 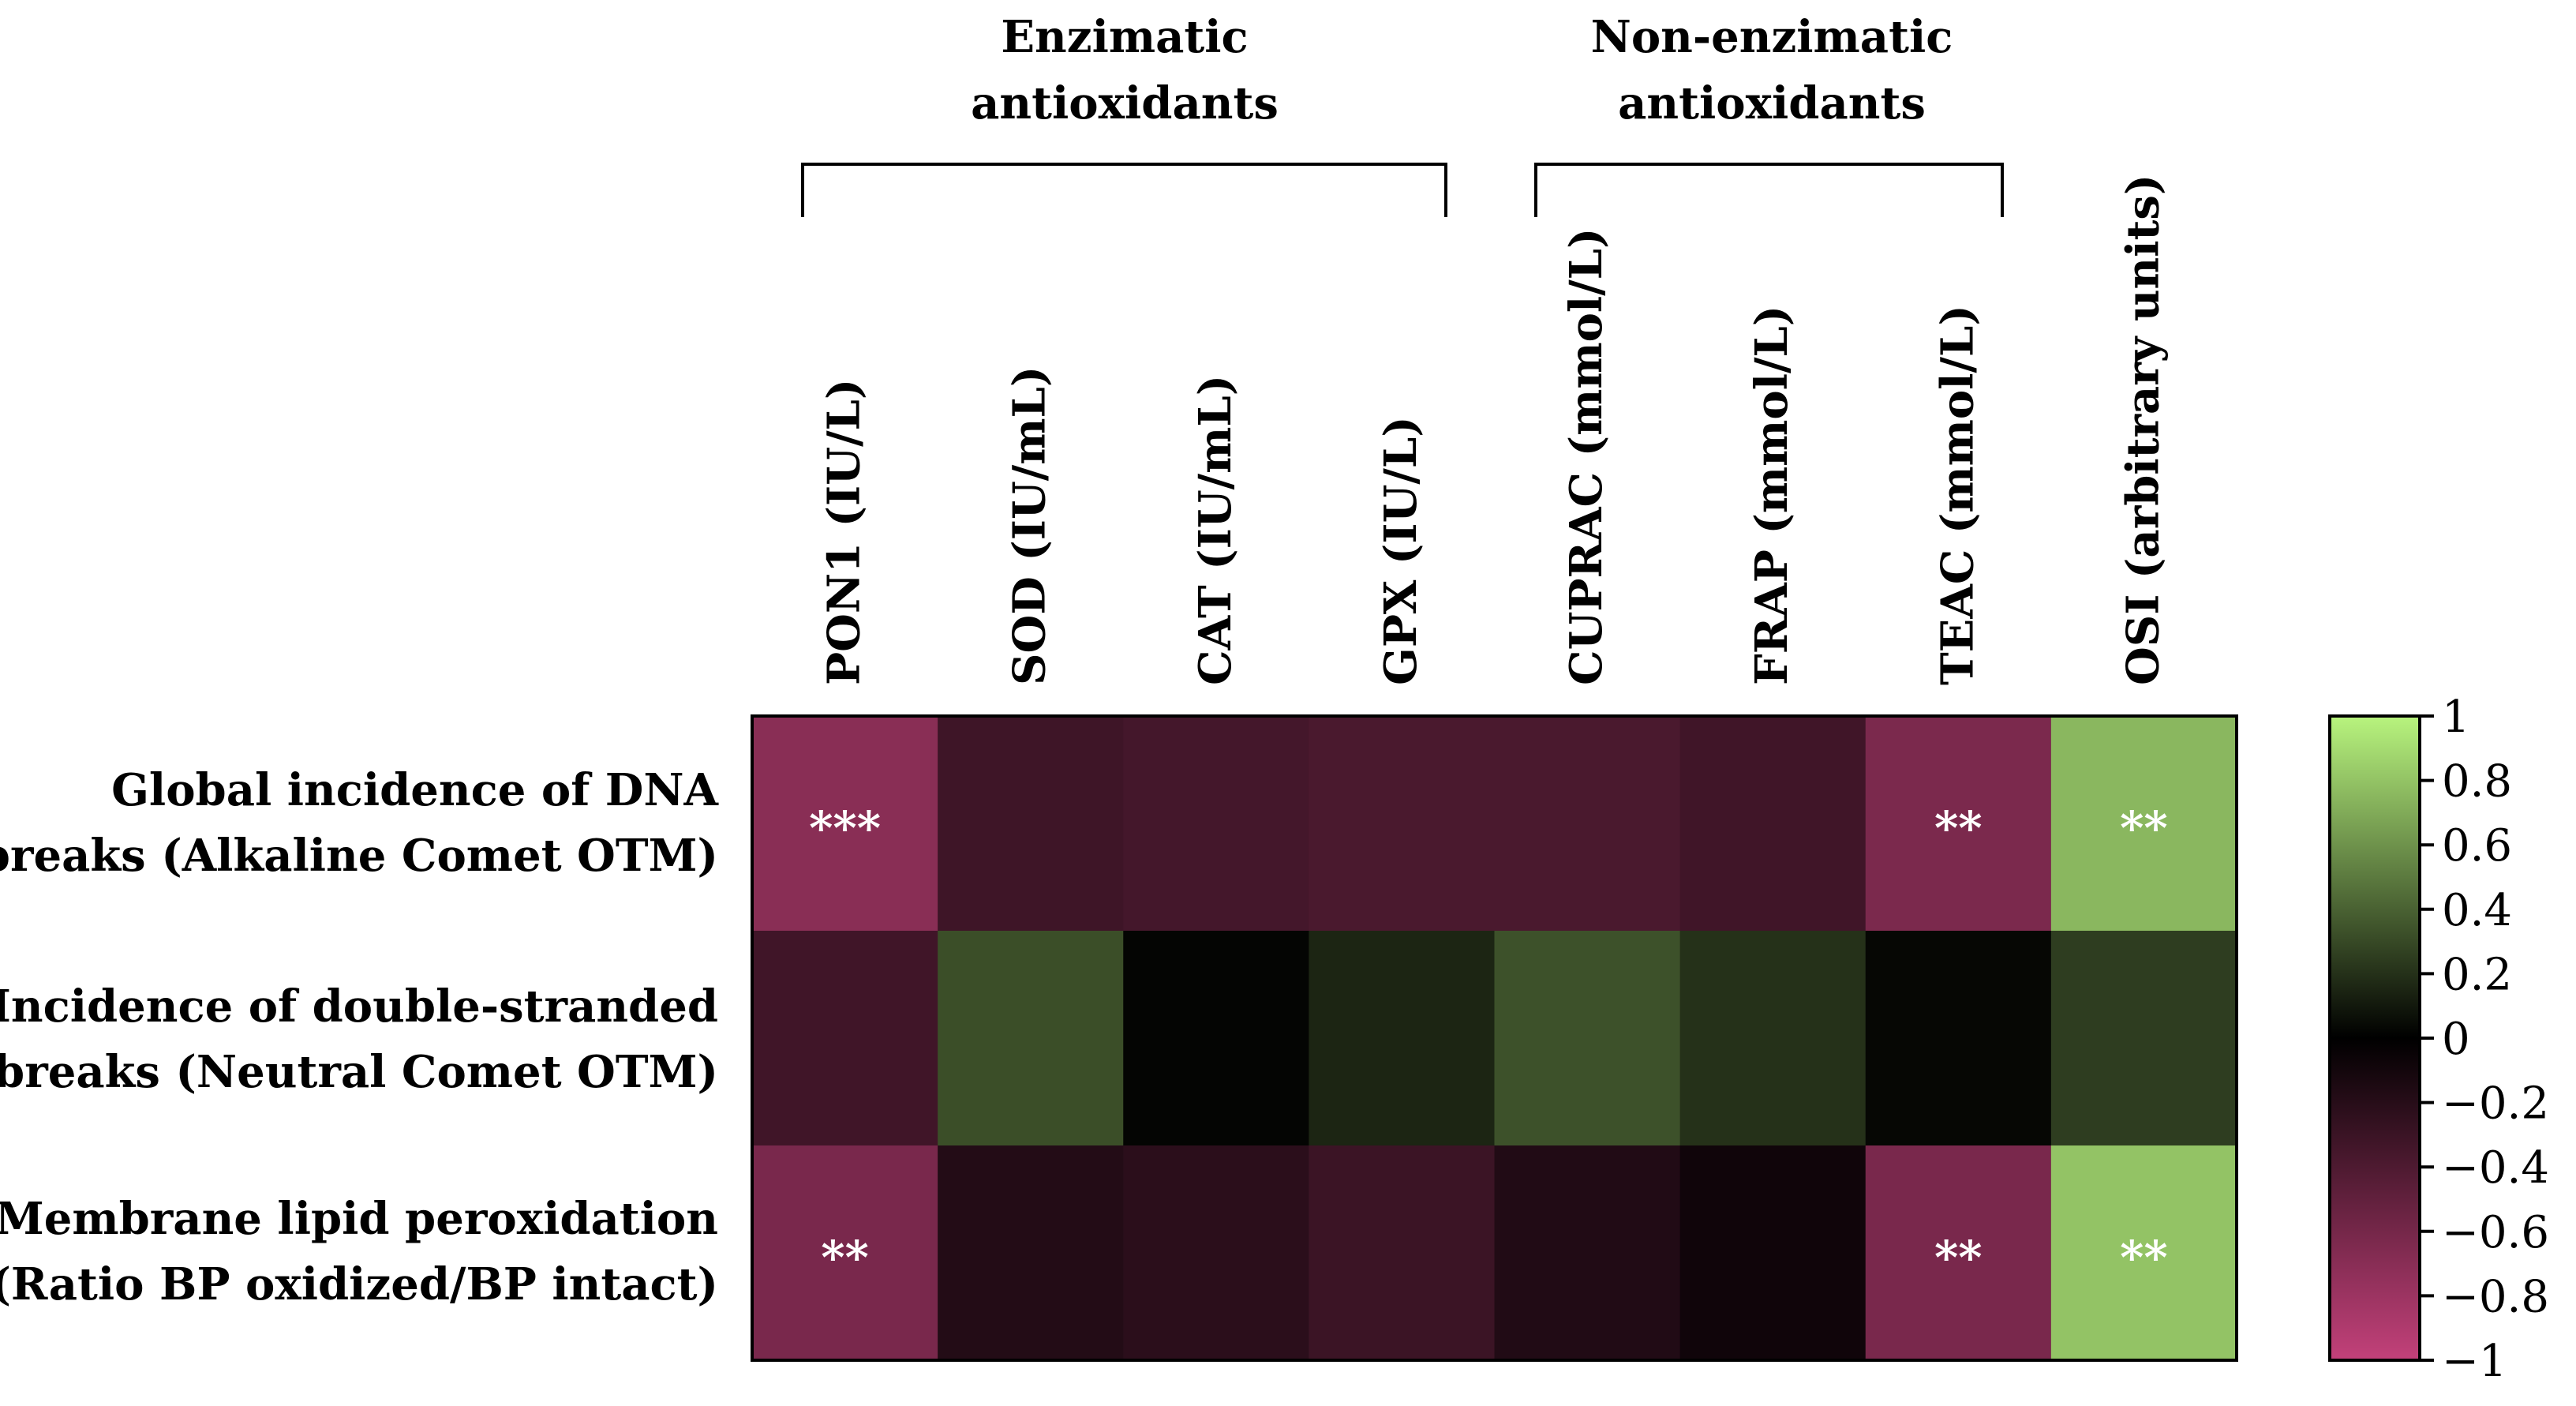 What do you see at coordinates (1401, 550) in the screenshot?
I see `column-label-gpx: GPX (IU/L)` at bounding box center [1401, 550].